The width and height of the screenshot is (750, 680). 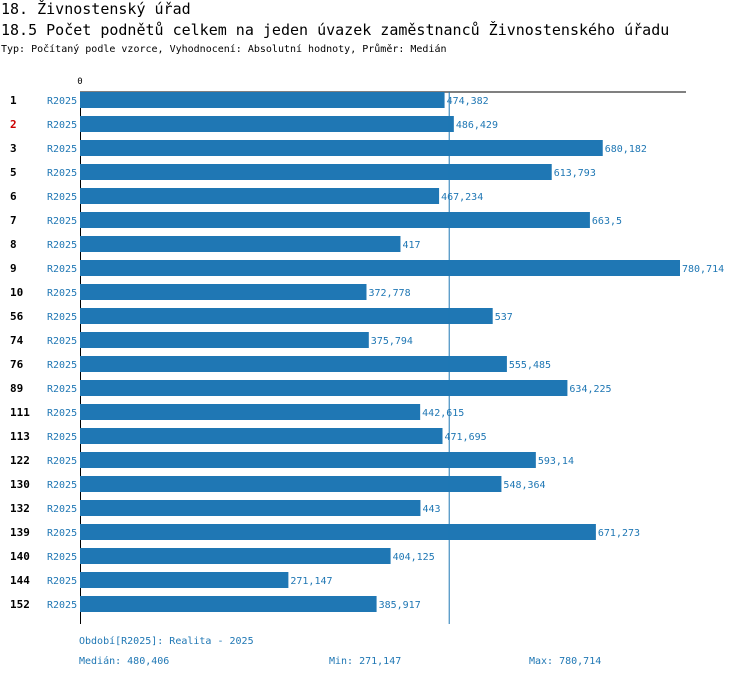 I want to click on category-label: 89, so click(x=16, y=388).